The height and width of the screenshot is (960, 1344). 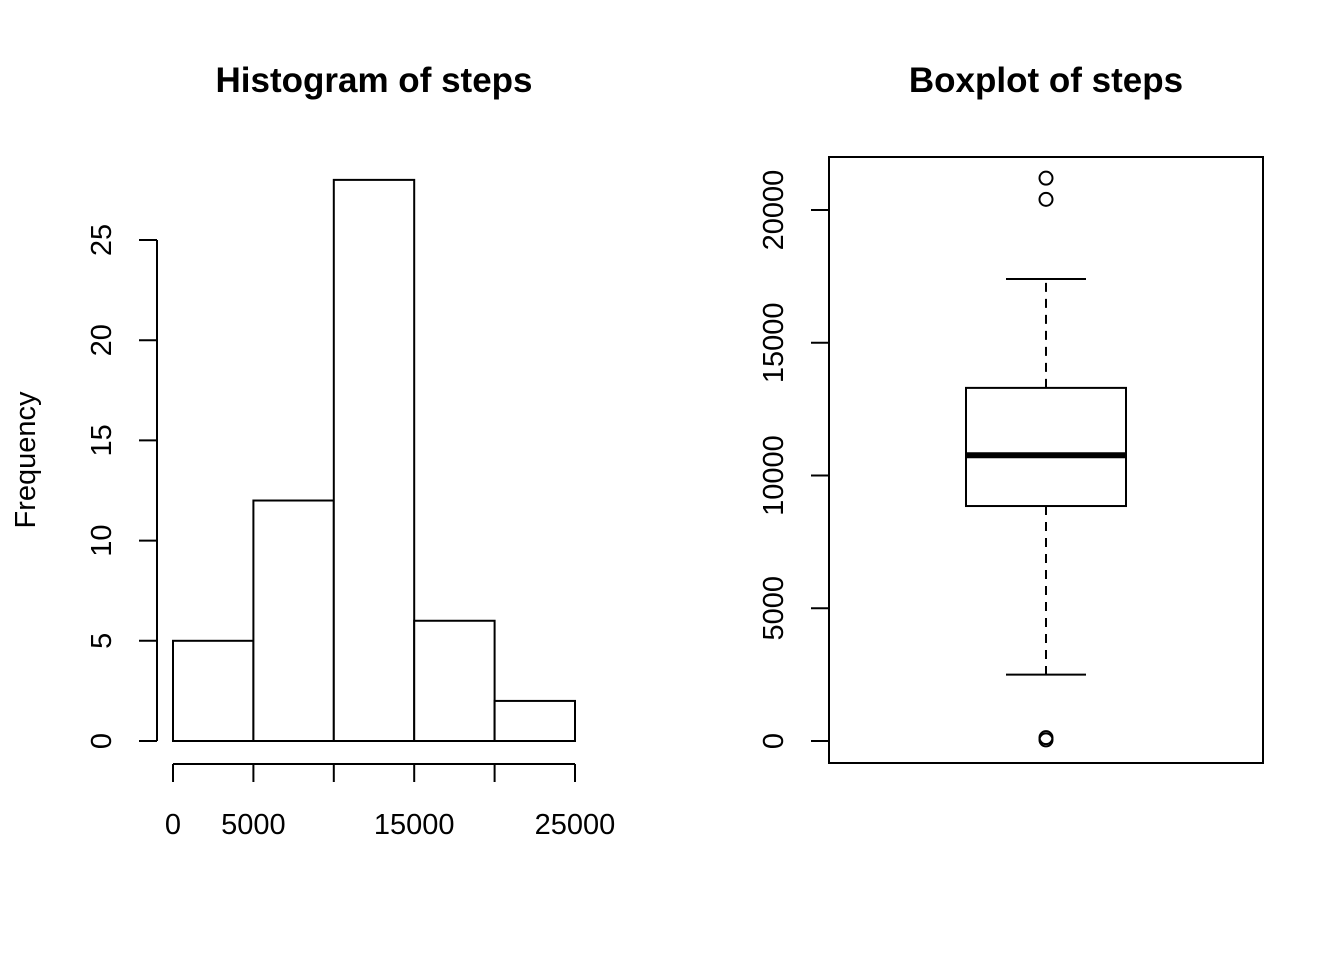 I want to click on histogram-x-axis: 0 5000 15000 25000, so click(x=390, y=802).